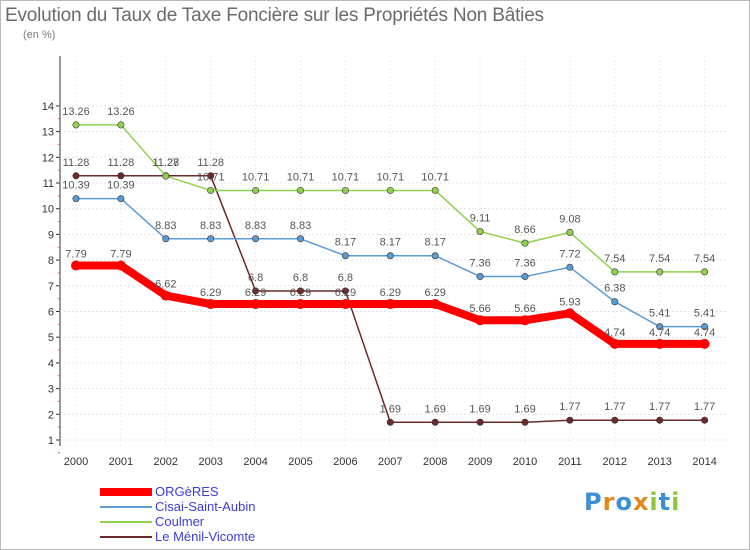 This screenshot has width=750, height=550. What do you see at coordinates (180, 521) in the screenshot?
I see `legend-label-coulmer: Coulmer` at bounding box center [180, 521].